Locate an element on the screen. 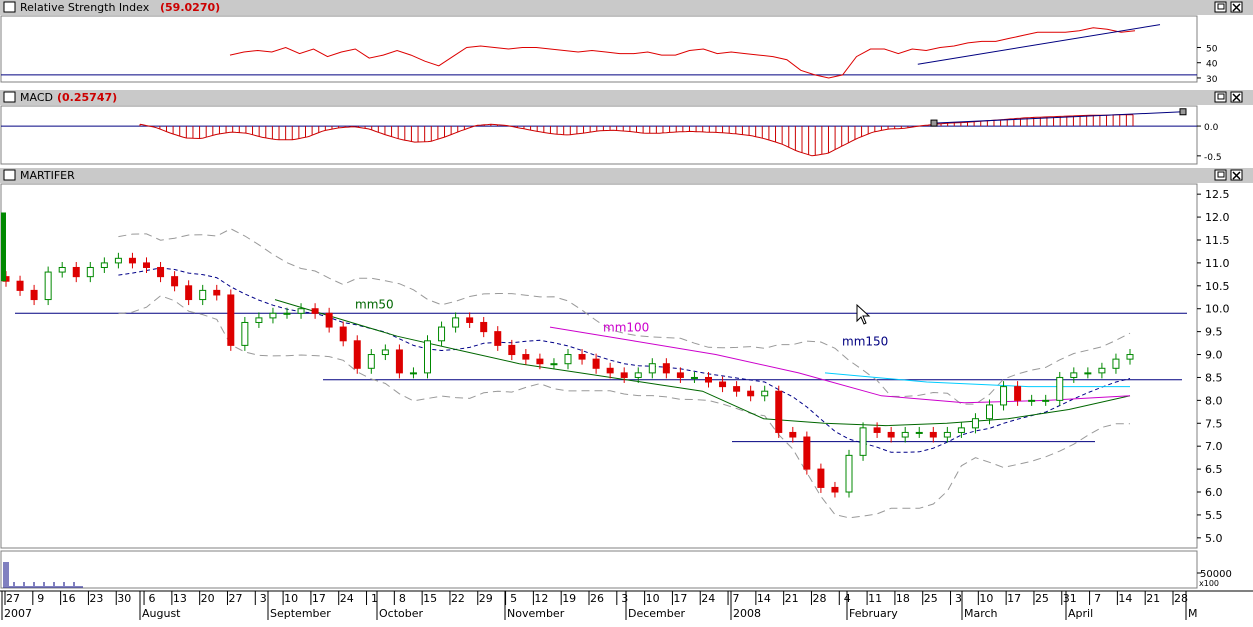 Image resolution: width=1253 pixels, height=627 pixels. x-day-label: 9 is located at coordinates (40, 598).